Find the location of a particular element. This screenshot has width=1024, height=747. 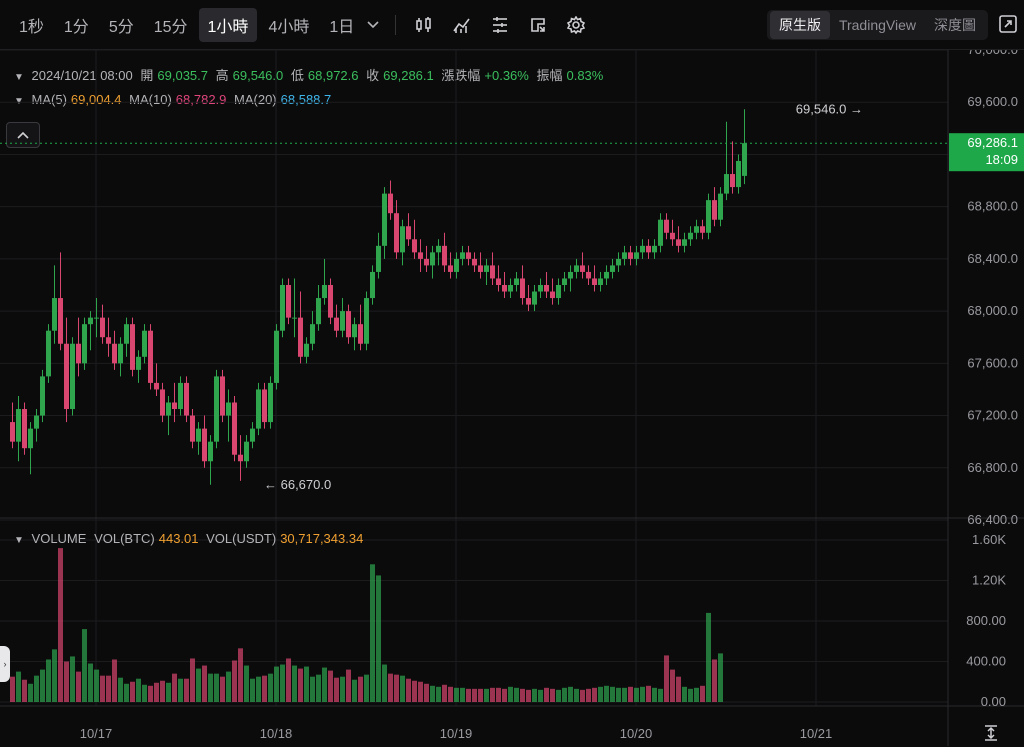

high-marker-label: 69,546.0 → is located at coordinates (829, 108).